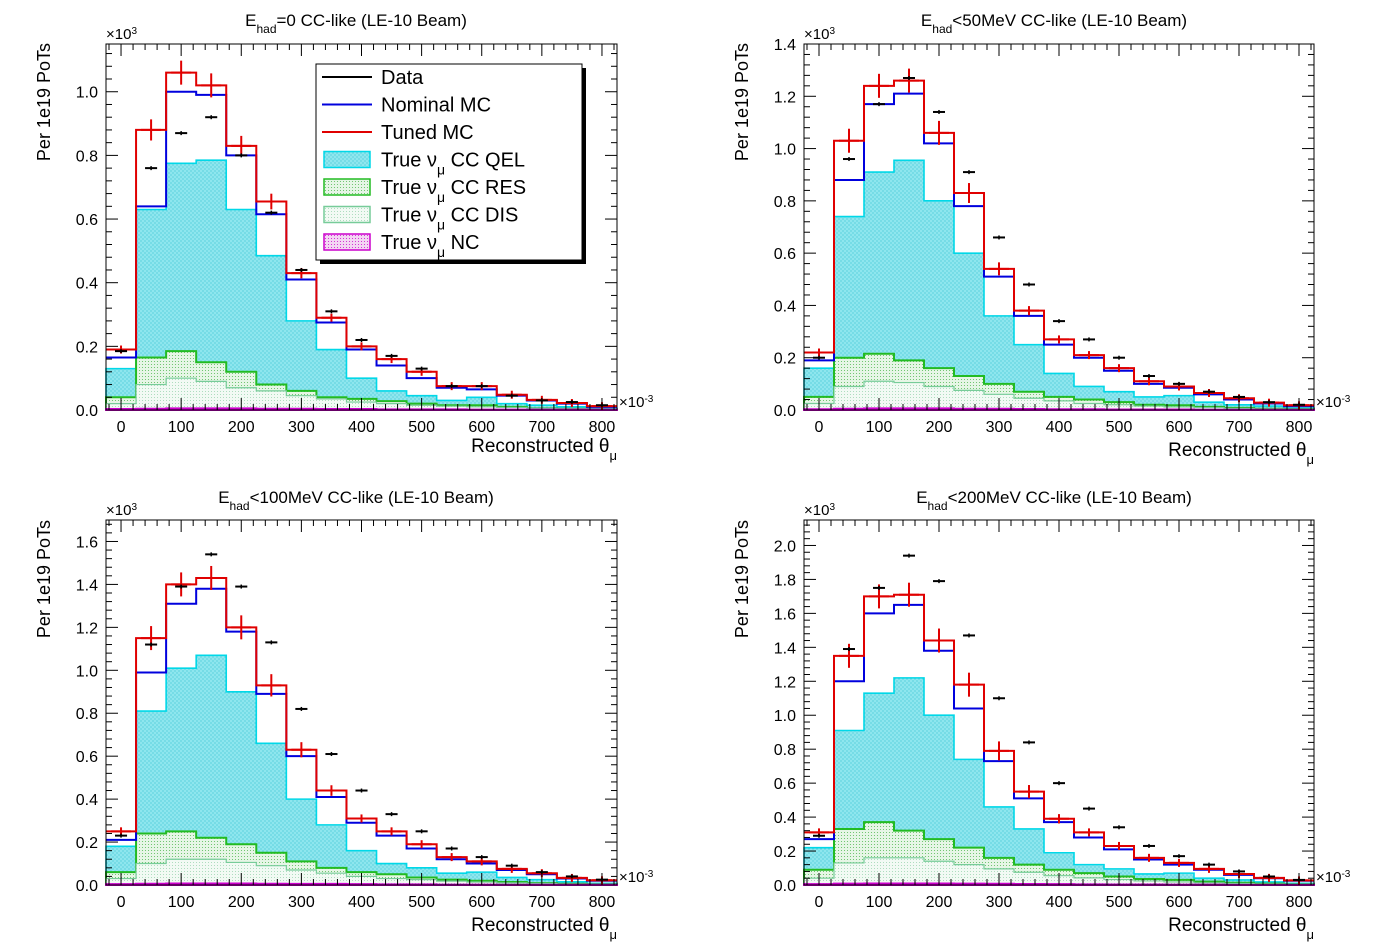 The image size is (1396, 951). What do you see at coordinates (785, 648) in the screenshot?
I see `y-tick-label: 1.4` at bounding box center [785, 648].